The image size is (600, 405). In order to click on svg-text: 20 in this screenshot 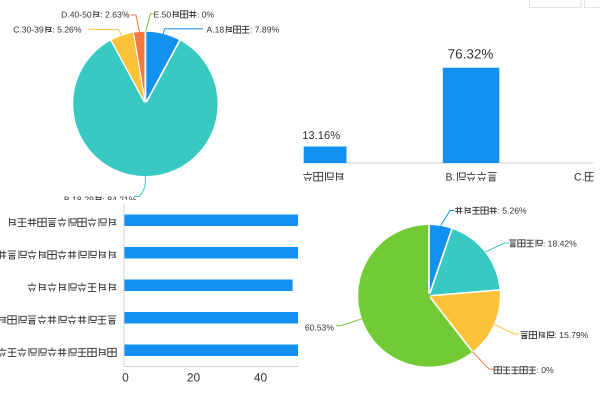, I will do `click(194, 377)`.